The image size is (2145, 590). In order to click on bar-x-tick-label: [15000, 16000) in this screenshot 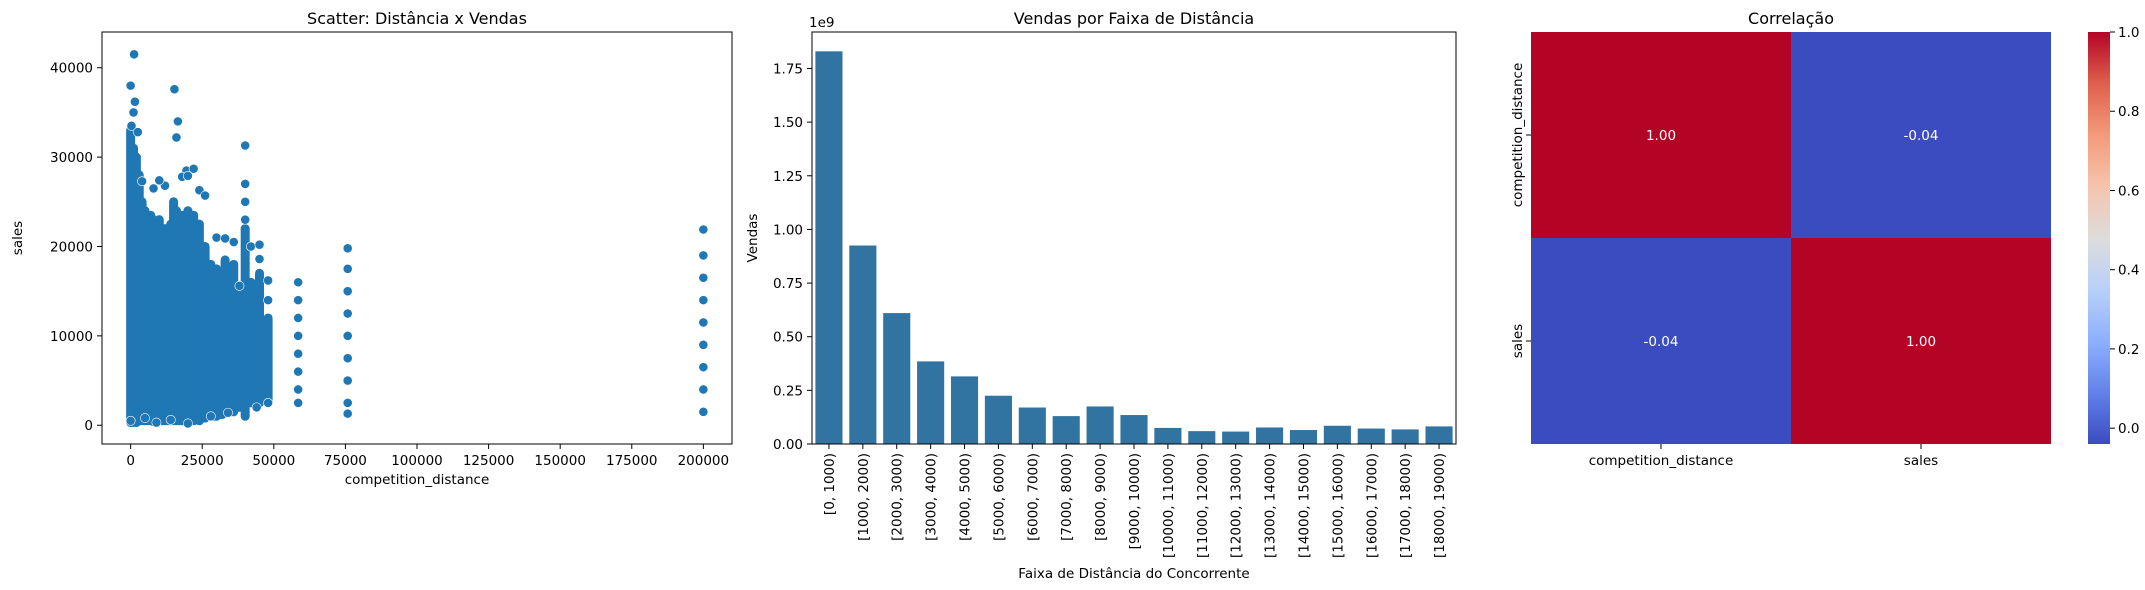, I will do `click(1338, 505)`.